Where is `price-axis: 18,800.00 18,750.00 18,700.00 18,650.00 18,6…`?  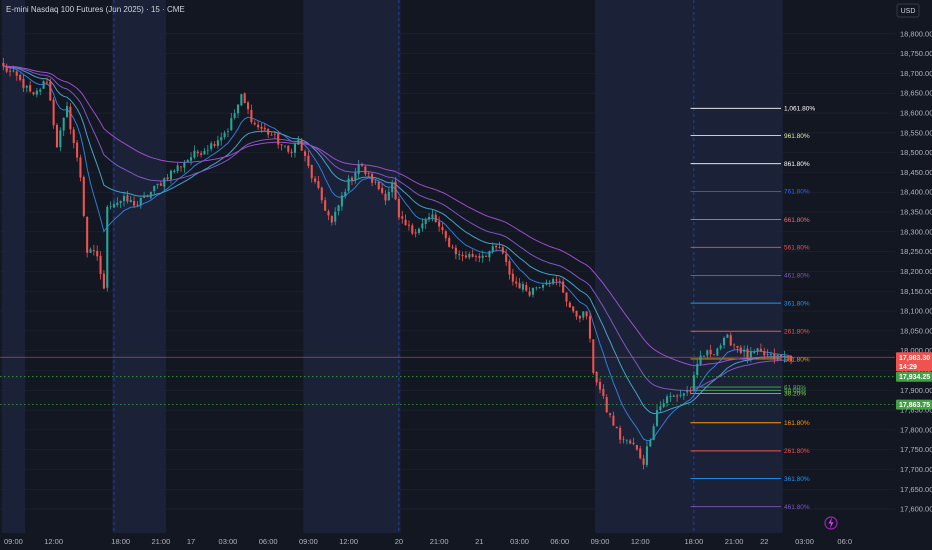 price-axis: 18,800.00 18,750.00 18,700.00 18,650.00 18,6… is located at coordinates (913, 275).